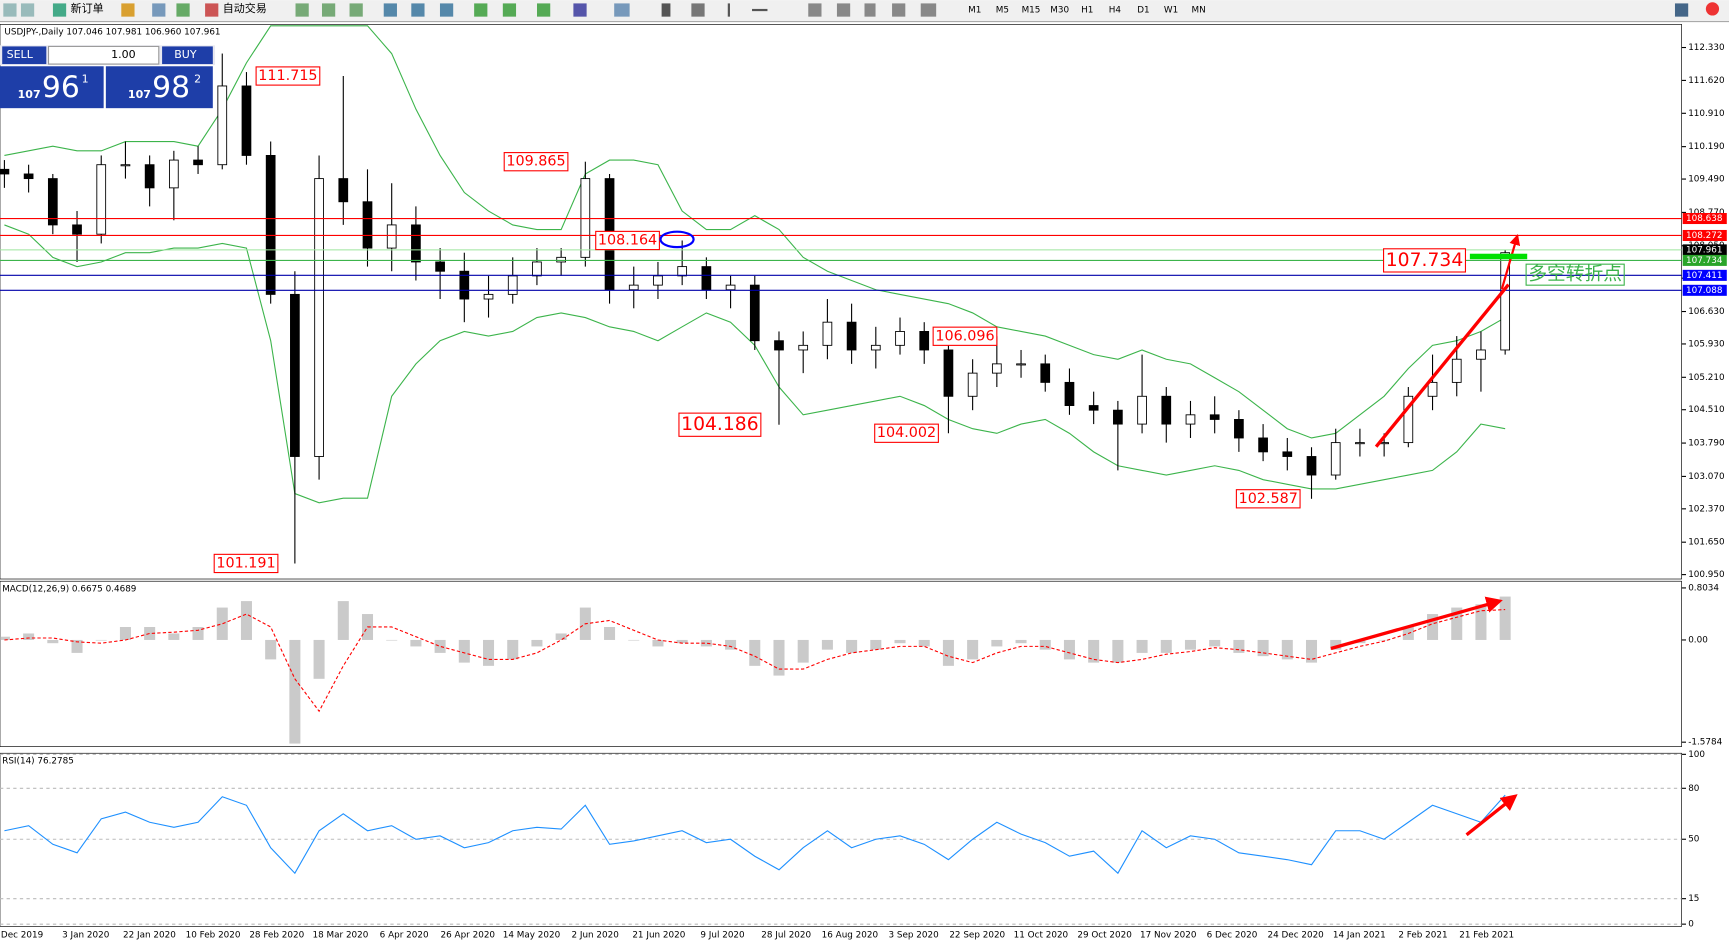  What do you see at coordinates (245, 8) in the screenshot?
I see `auto-trading-button: 自动交易` at bounding box center [245, 8].